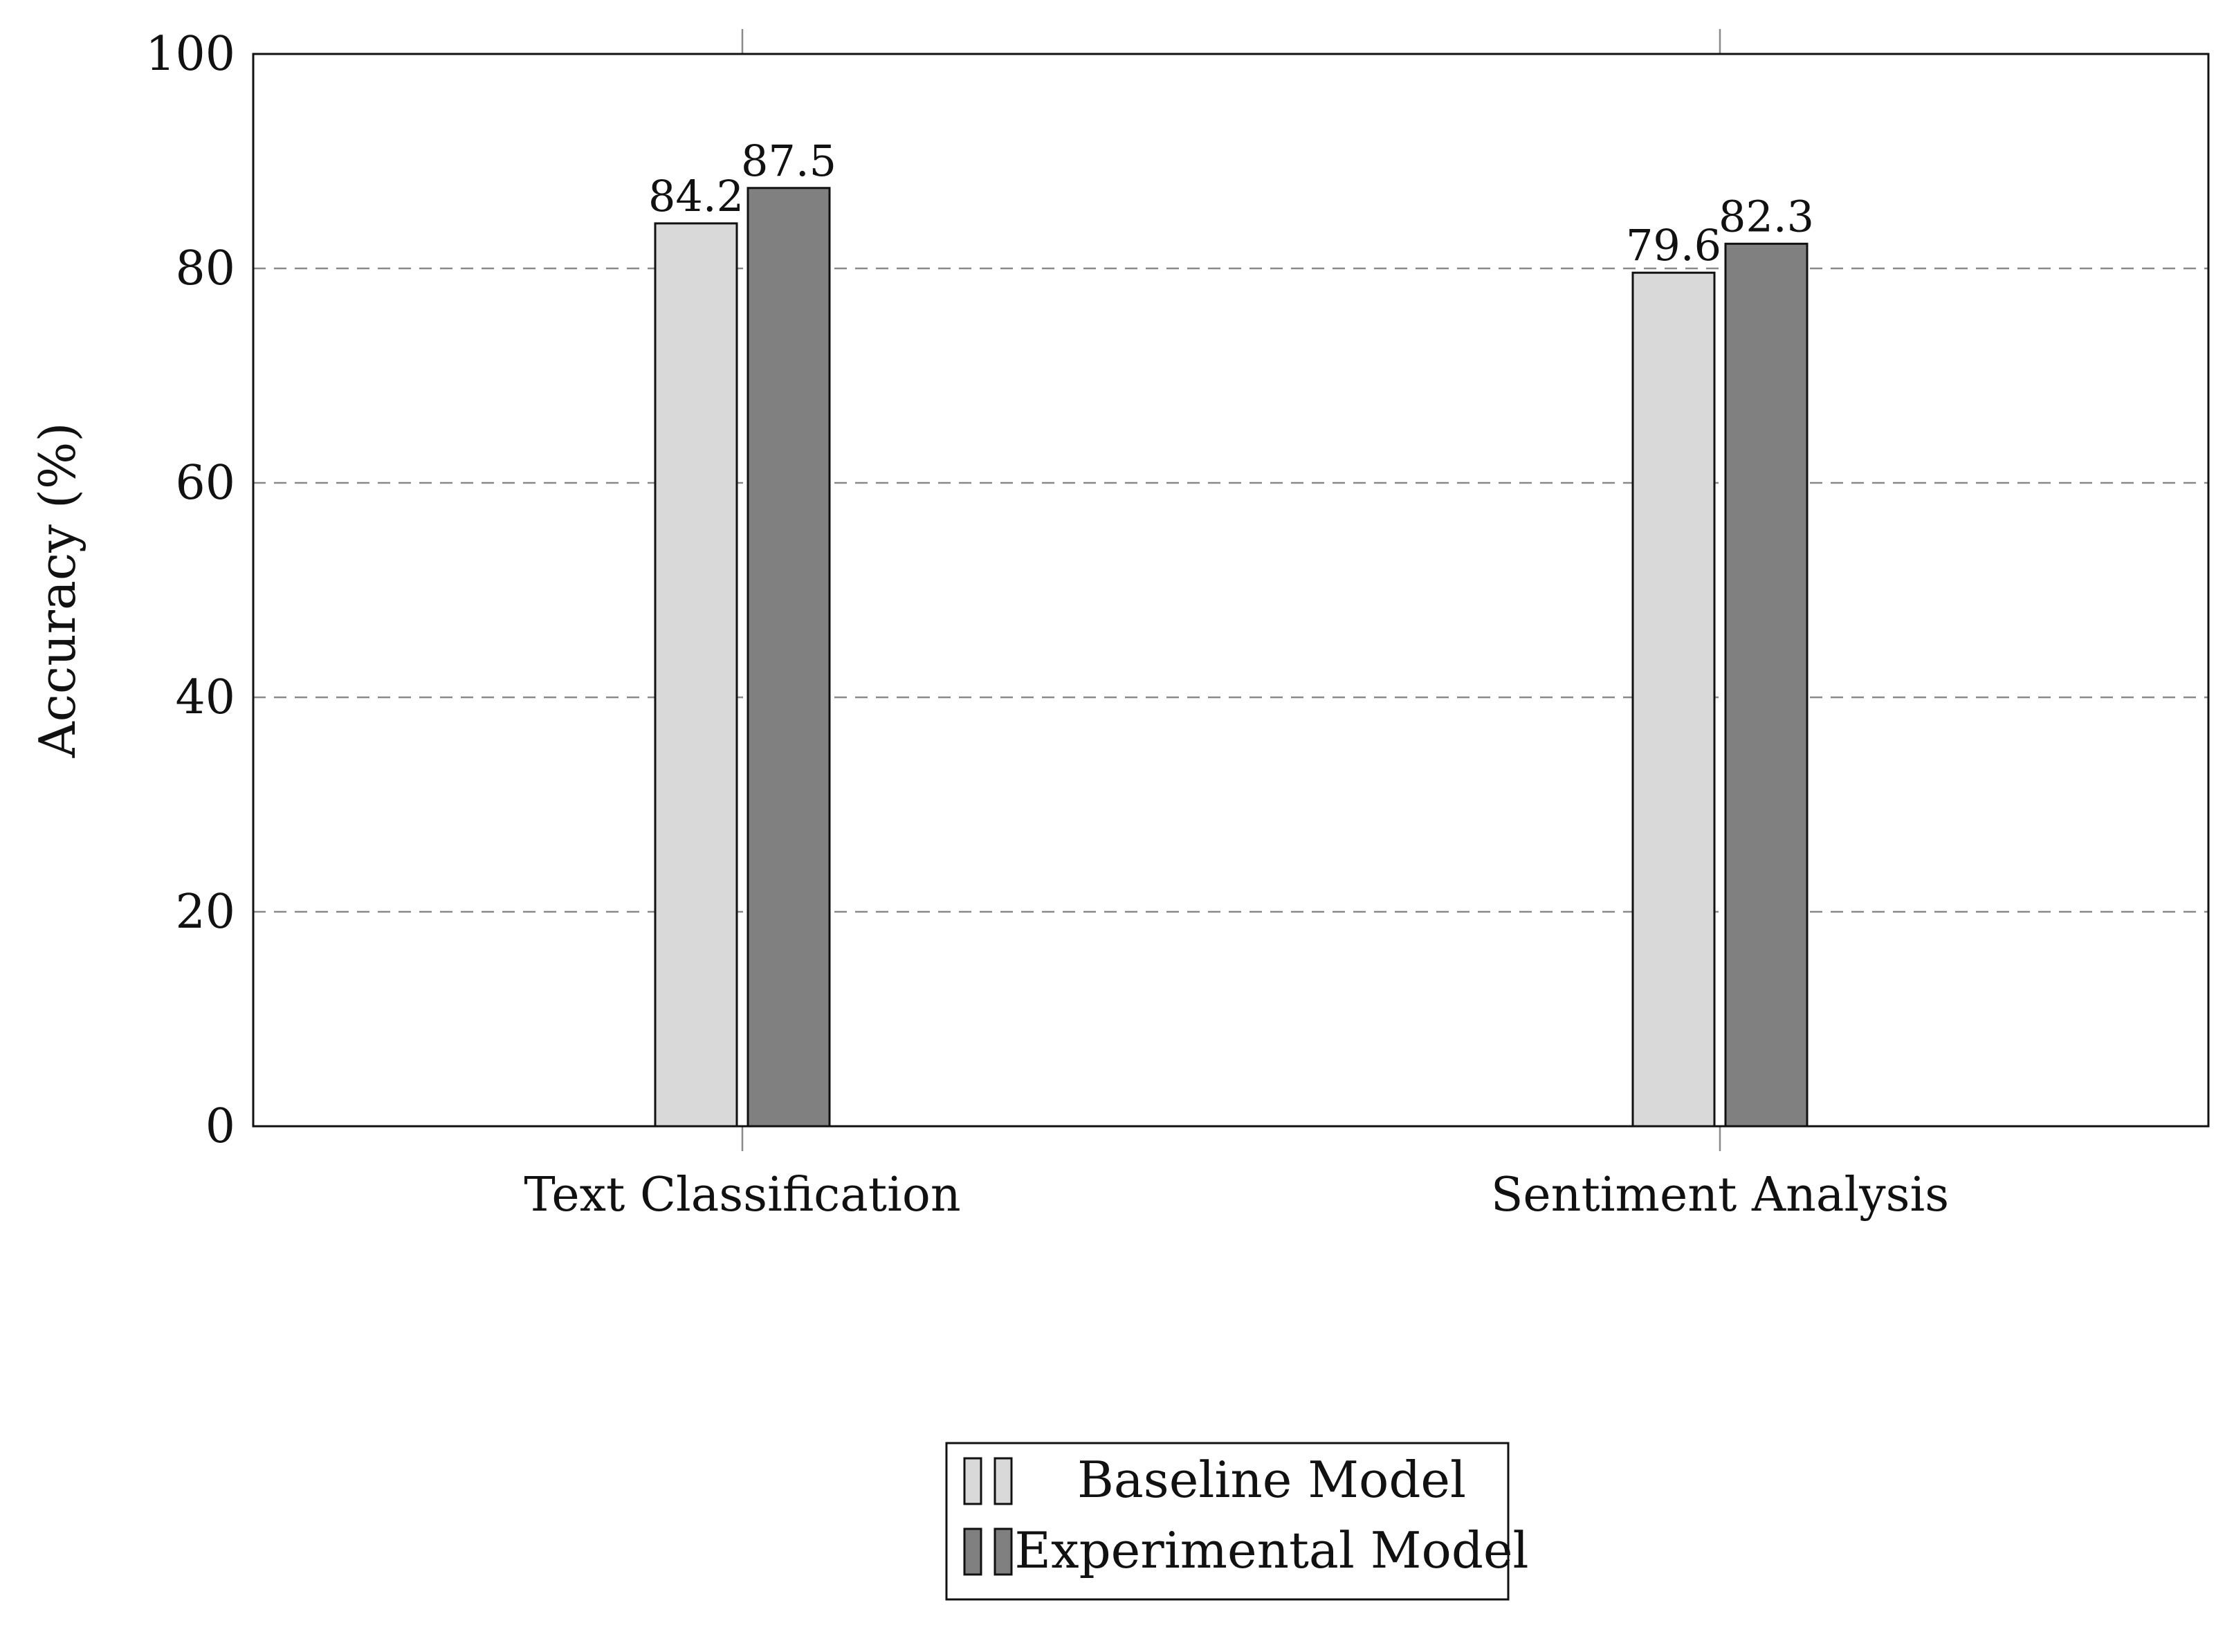 This screenshot has height=1652, width=2225. Describe the element at coordinates (1271, 1480) in the screenshot. I see `legend-entry-label: Baseline Model` at that location.